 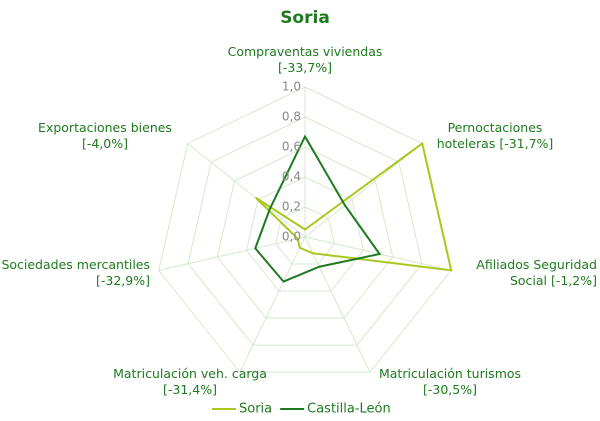 I want to click on axis-label: Sociedades mercantiles [-32,9%], so click(x=75, y=272).